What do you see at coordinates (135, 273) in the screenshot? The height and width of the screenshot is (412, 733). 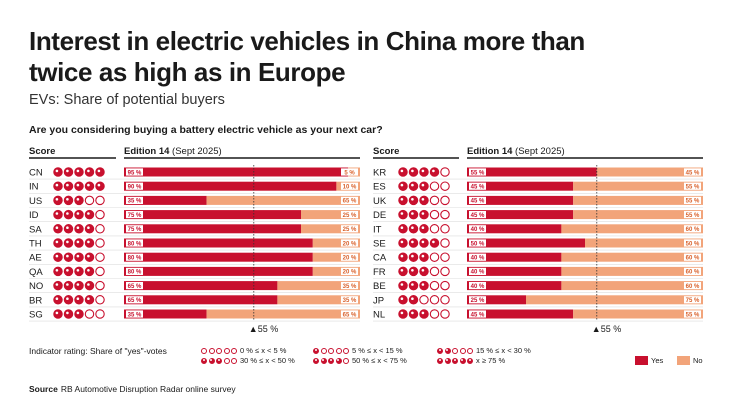 I see `yes-value-label: 80 %` at bounding box center [135, 273].